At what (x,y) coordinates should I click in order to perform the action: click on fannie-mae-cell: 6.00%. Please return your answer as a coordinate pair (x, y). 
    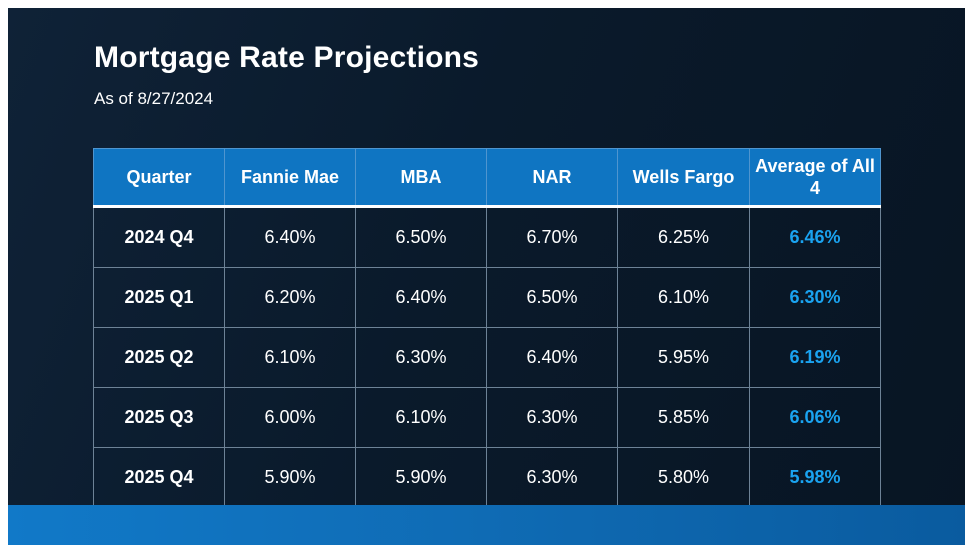
    Looking at the image, I should click on (290, 417).